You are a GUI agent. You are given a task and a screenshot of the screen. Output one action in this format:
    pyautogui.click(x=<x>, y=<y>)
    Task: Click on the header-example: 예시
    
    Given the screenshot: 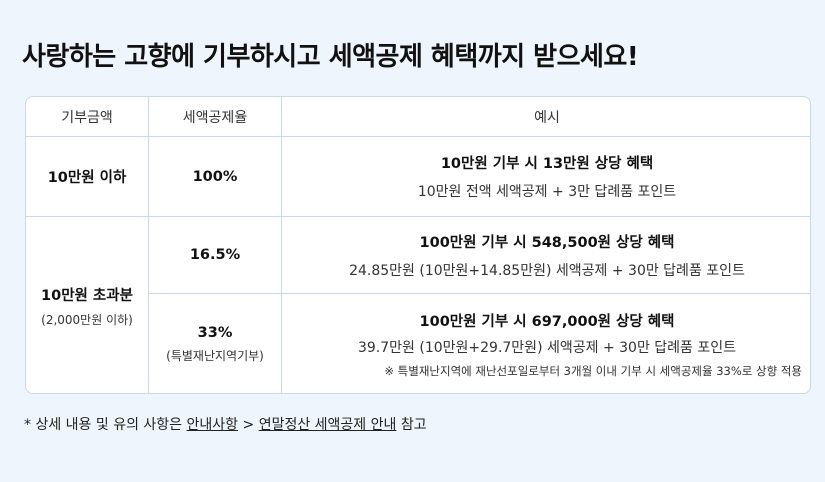 What is the action you would take?
    pyautogui.click(x=546, y=117)
    